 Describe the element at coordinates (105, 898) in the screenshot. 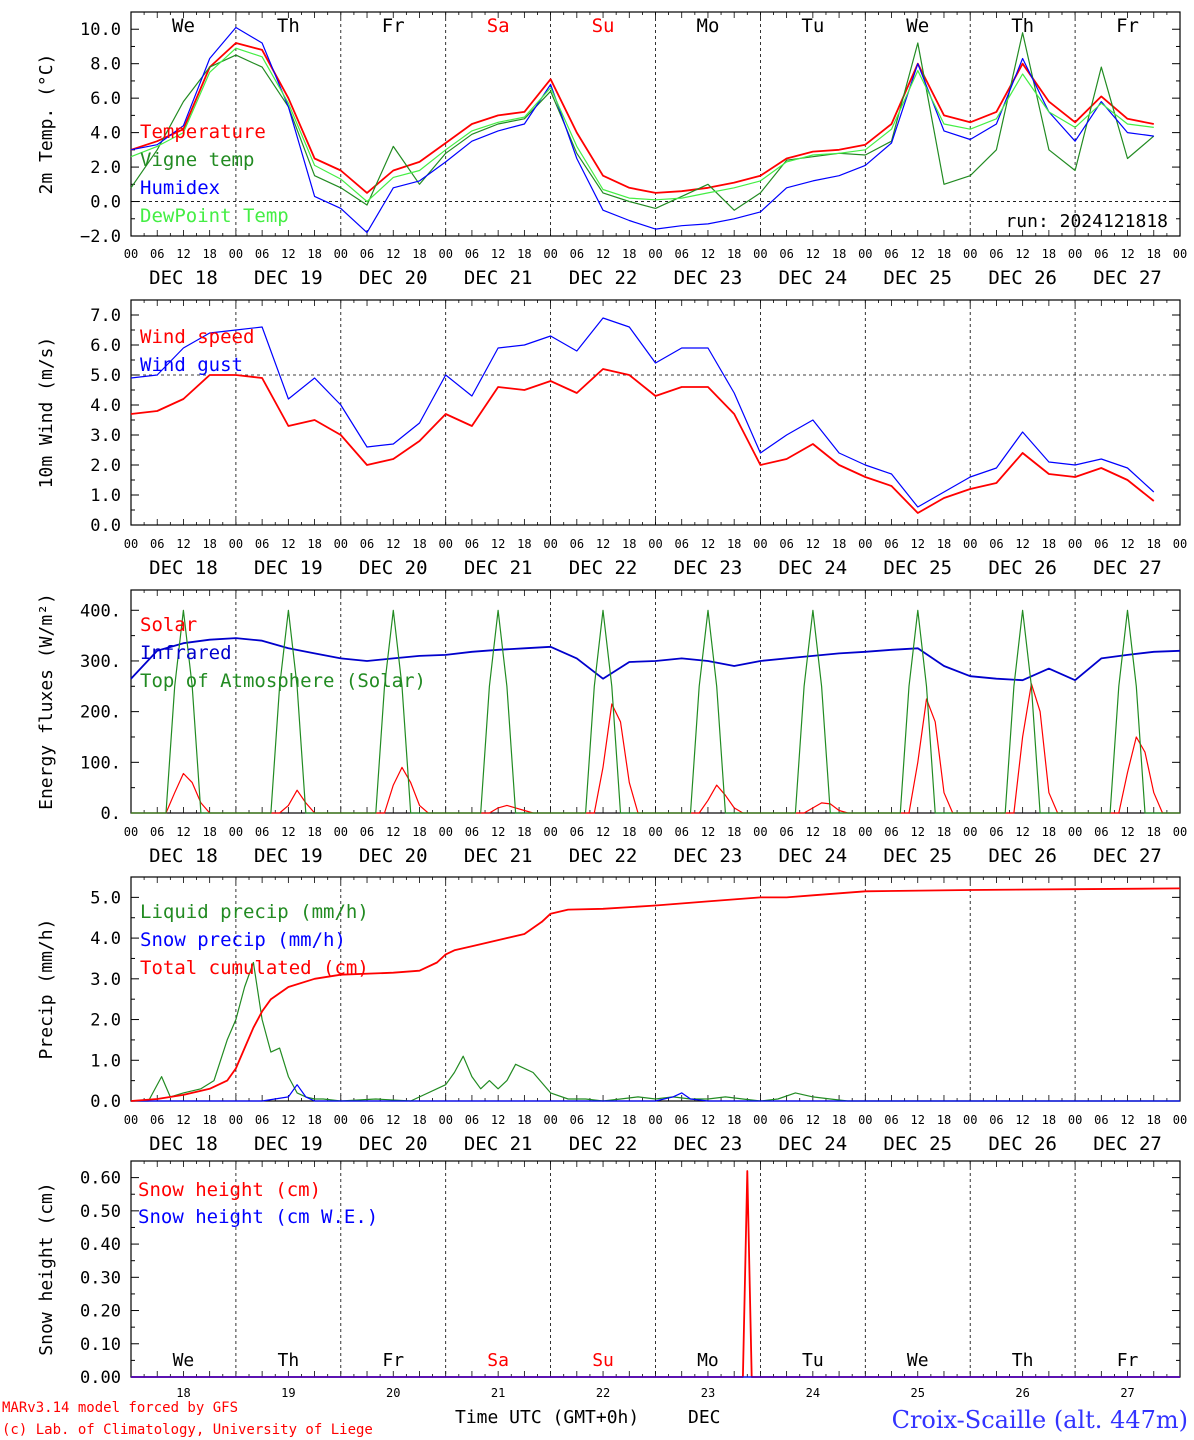

I see `y-tick-label: 5.0` at that location.